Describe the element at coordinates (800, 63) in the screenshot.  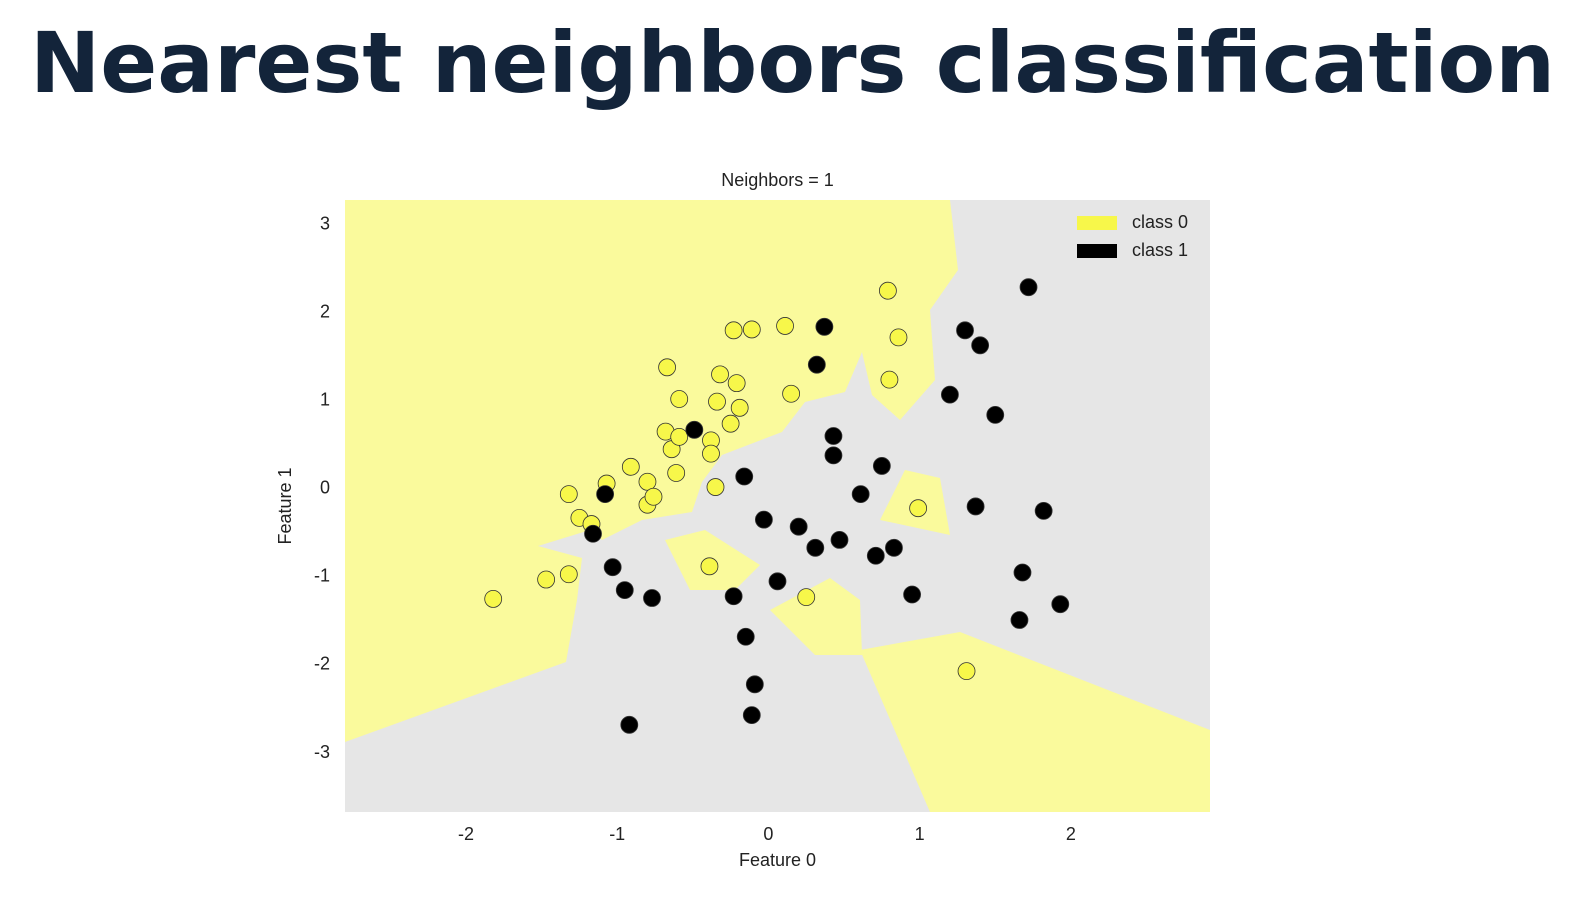
I see `slide-title: Nearest neighbors classification (k=1)` at that location.